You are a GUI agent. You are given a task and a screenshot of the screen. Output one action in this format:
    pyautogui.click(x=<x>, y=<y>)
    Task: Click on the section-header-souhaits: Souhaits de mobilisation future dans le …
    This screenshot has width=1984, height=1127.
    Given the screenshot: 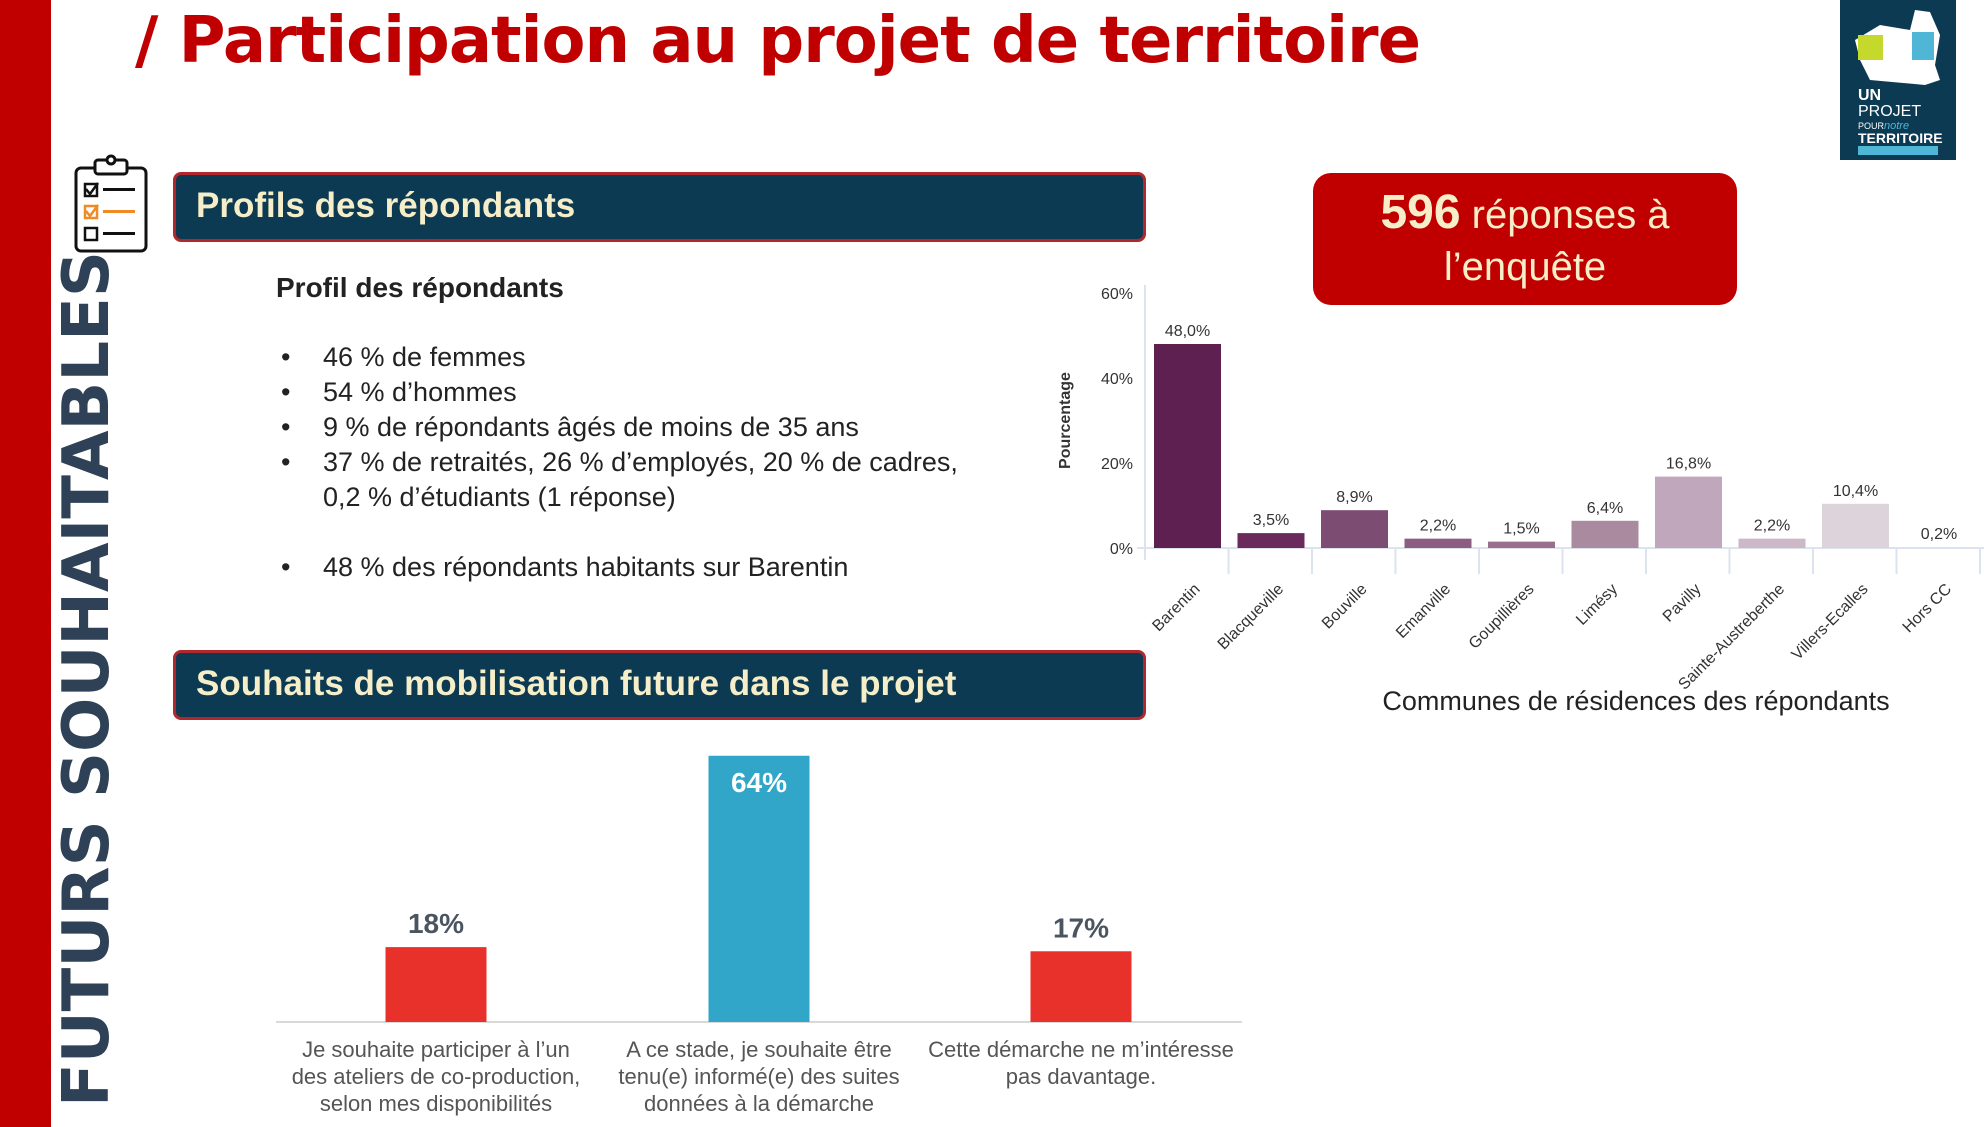 What is the action you would take?
    pyautogui.click(x=659, y=685)
    